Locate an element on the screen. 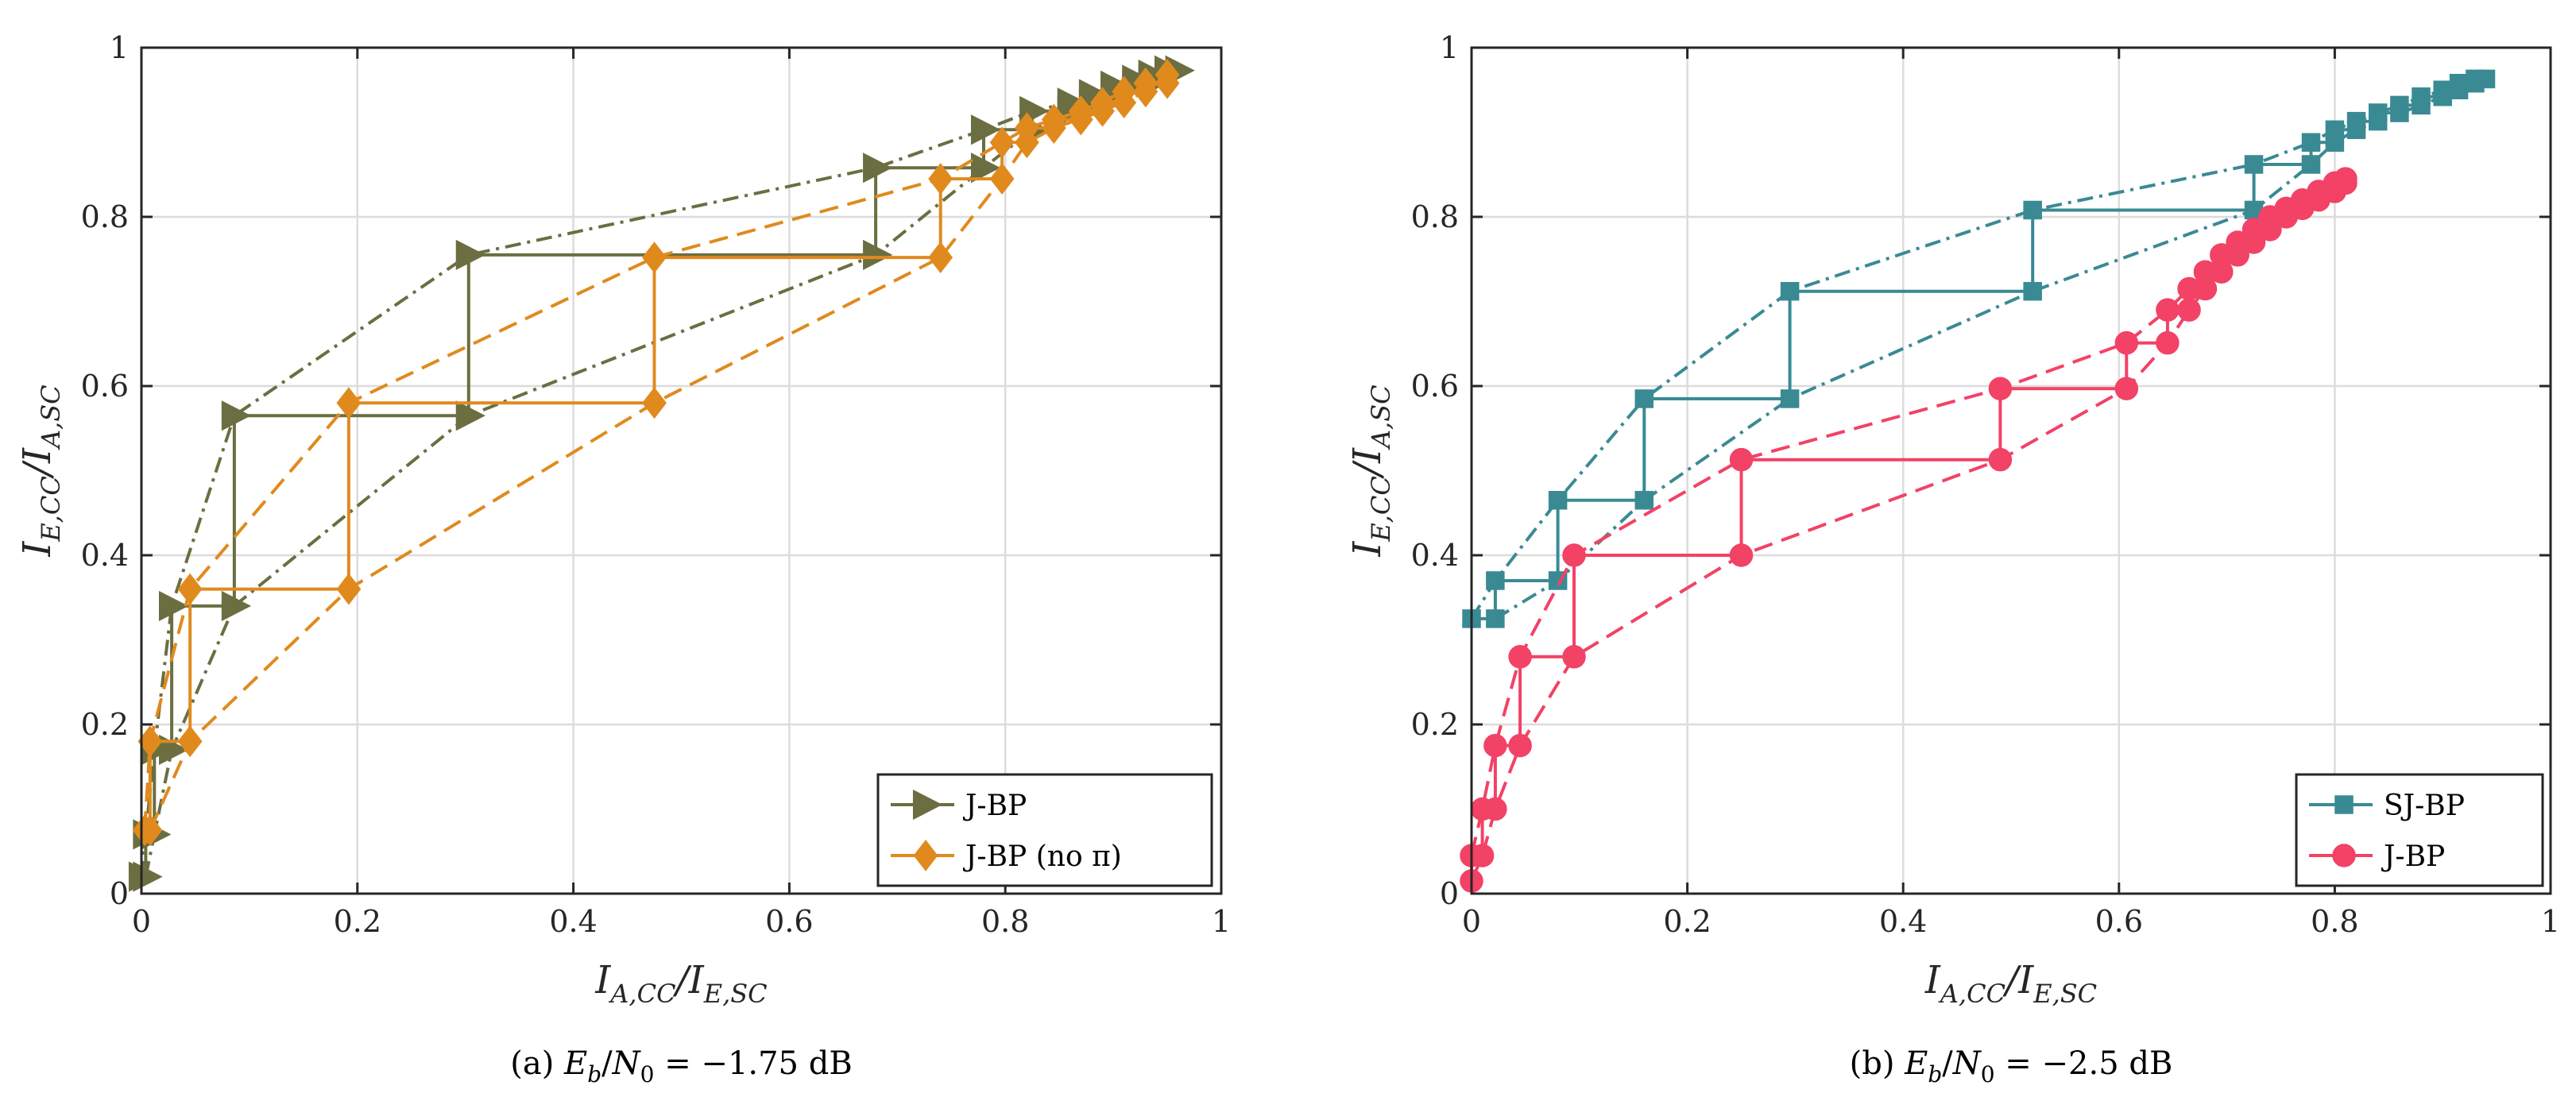 This screenshot has width=2576, height=1097. legend: J-BP J-BP (no π) is located at coordinates (1044, 830).